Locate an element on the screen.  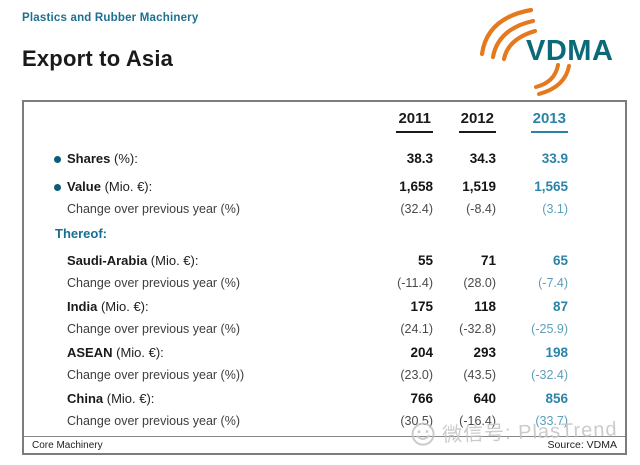
value-cell: 55 is located at coordinates (425, 260).